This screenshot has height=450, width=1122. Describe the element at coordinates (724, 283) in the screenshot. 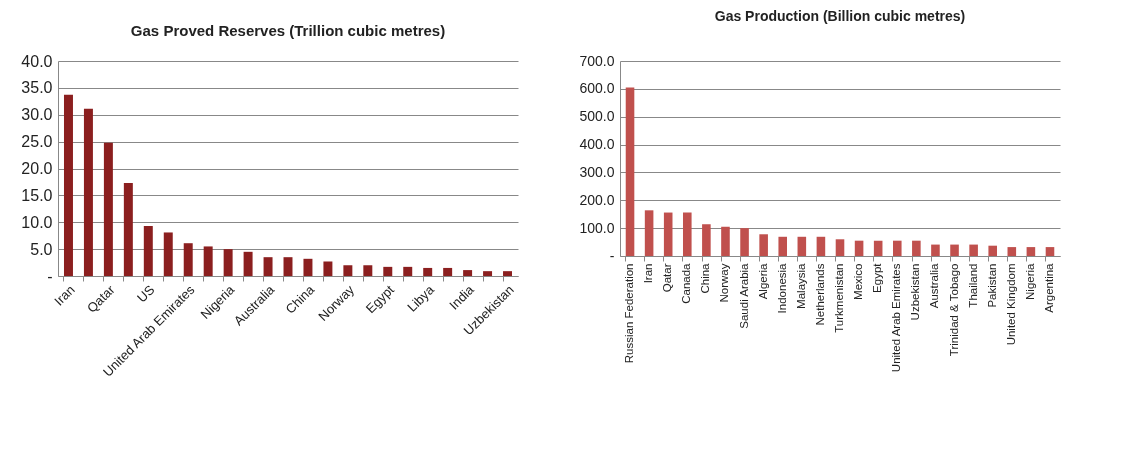

I see `x-tick-label: Norway` at that location.